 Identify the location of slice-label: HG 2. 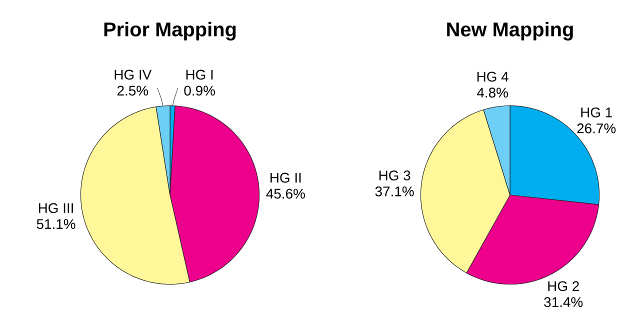
(563, 286).